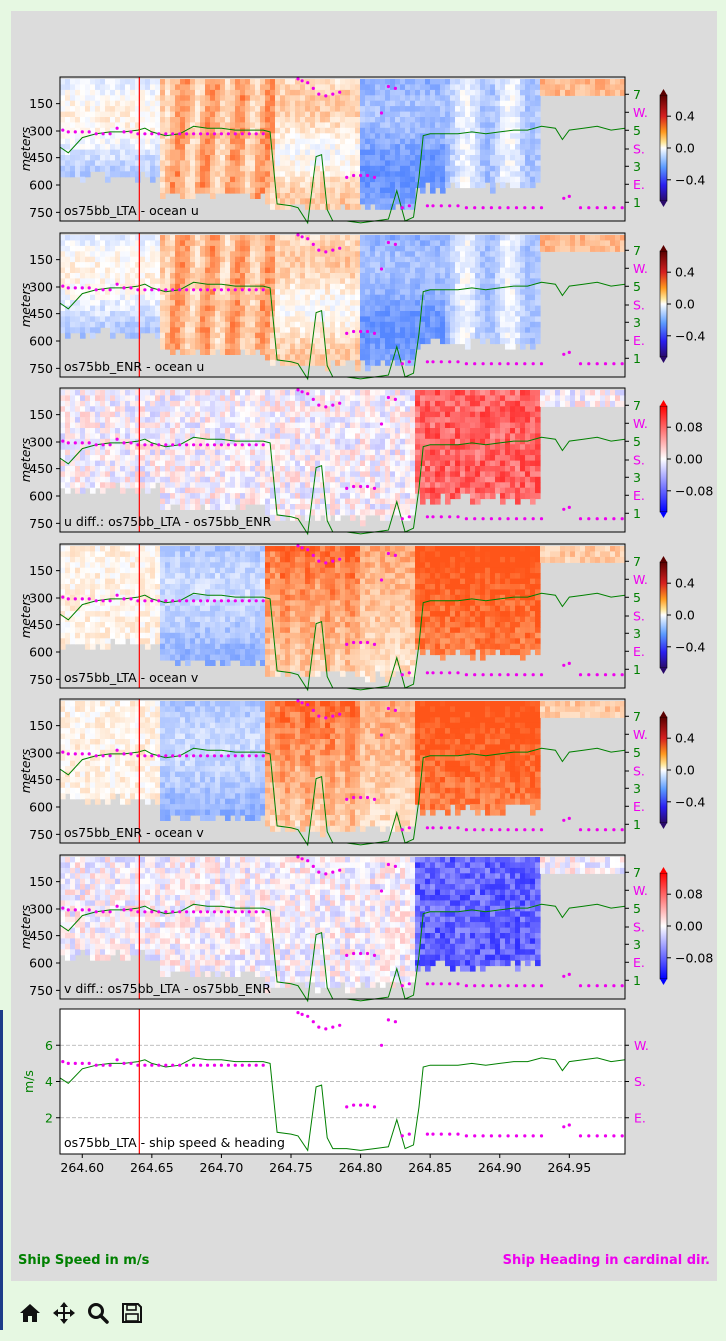 This screenshot has width=726, height=1341. Describe the element at coordinates (637, 716) in the screenshot. I see `right-tick-label: 7` at that location.